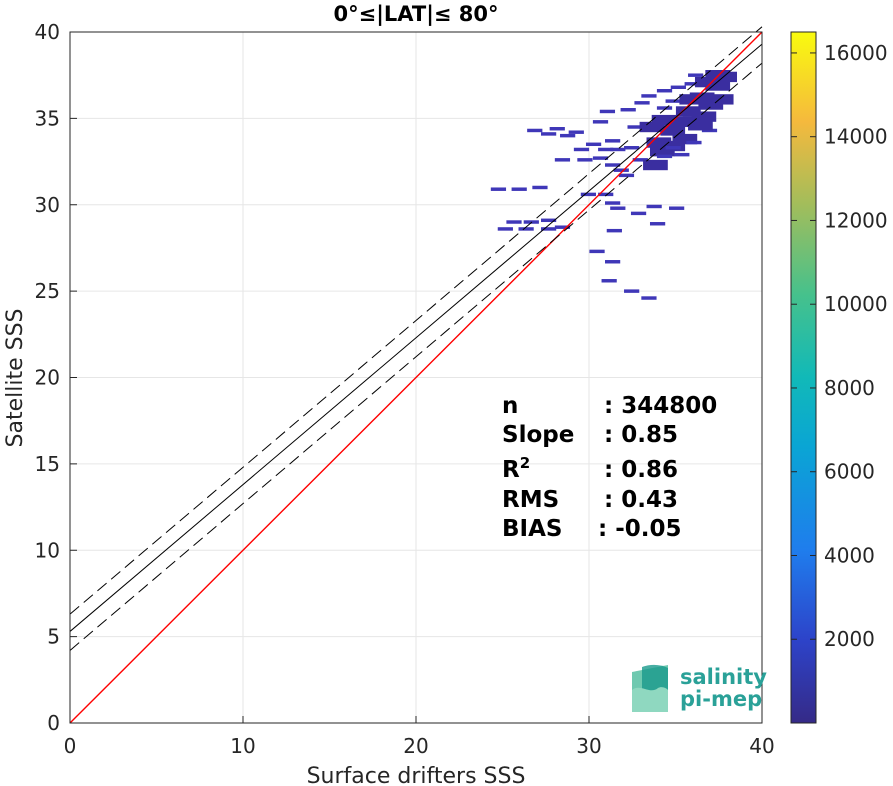 This screenshot has height=786, width=893. I want to click on x-tick-label: 40, so click(761, 746).